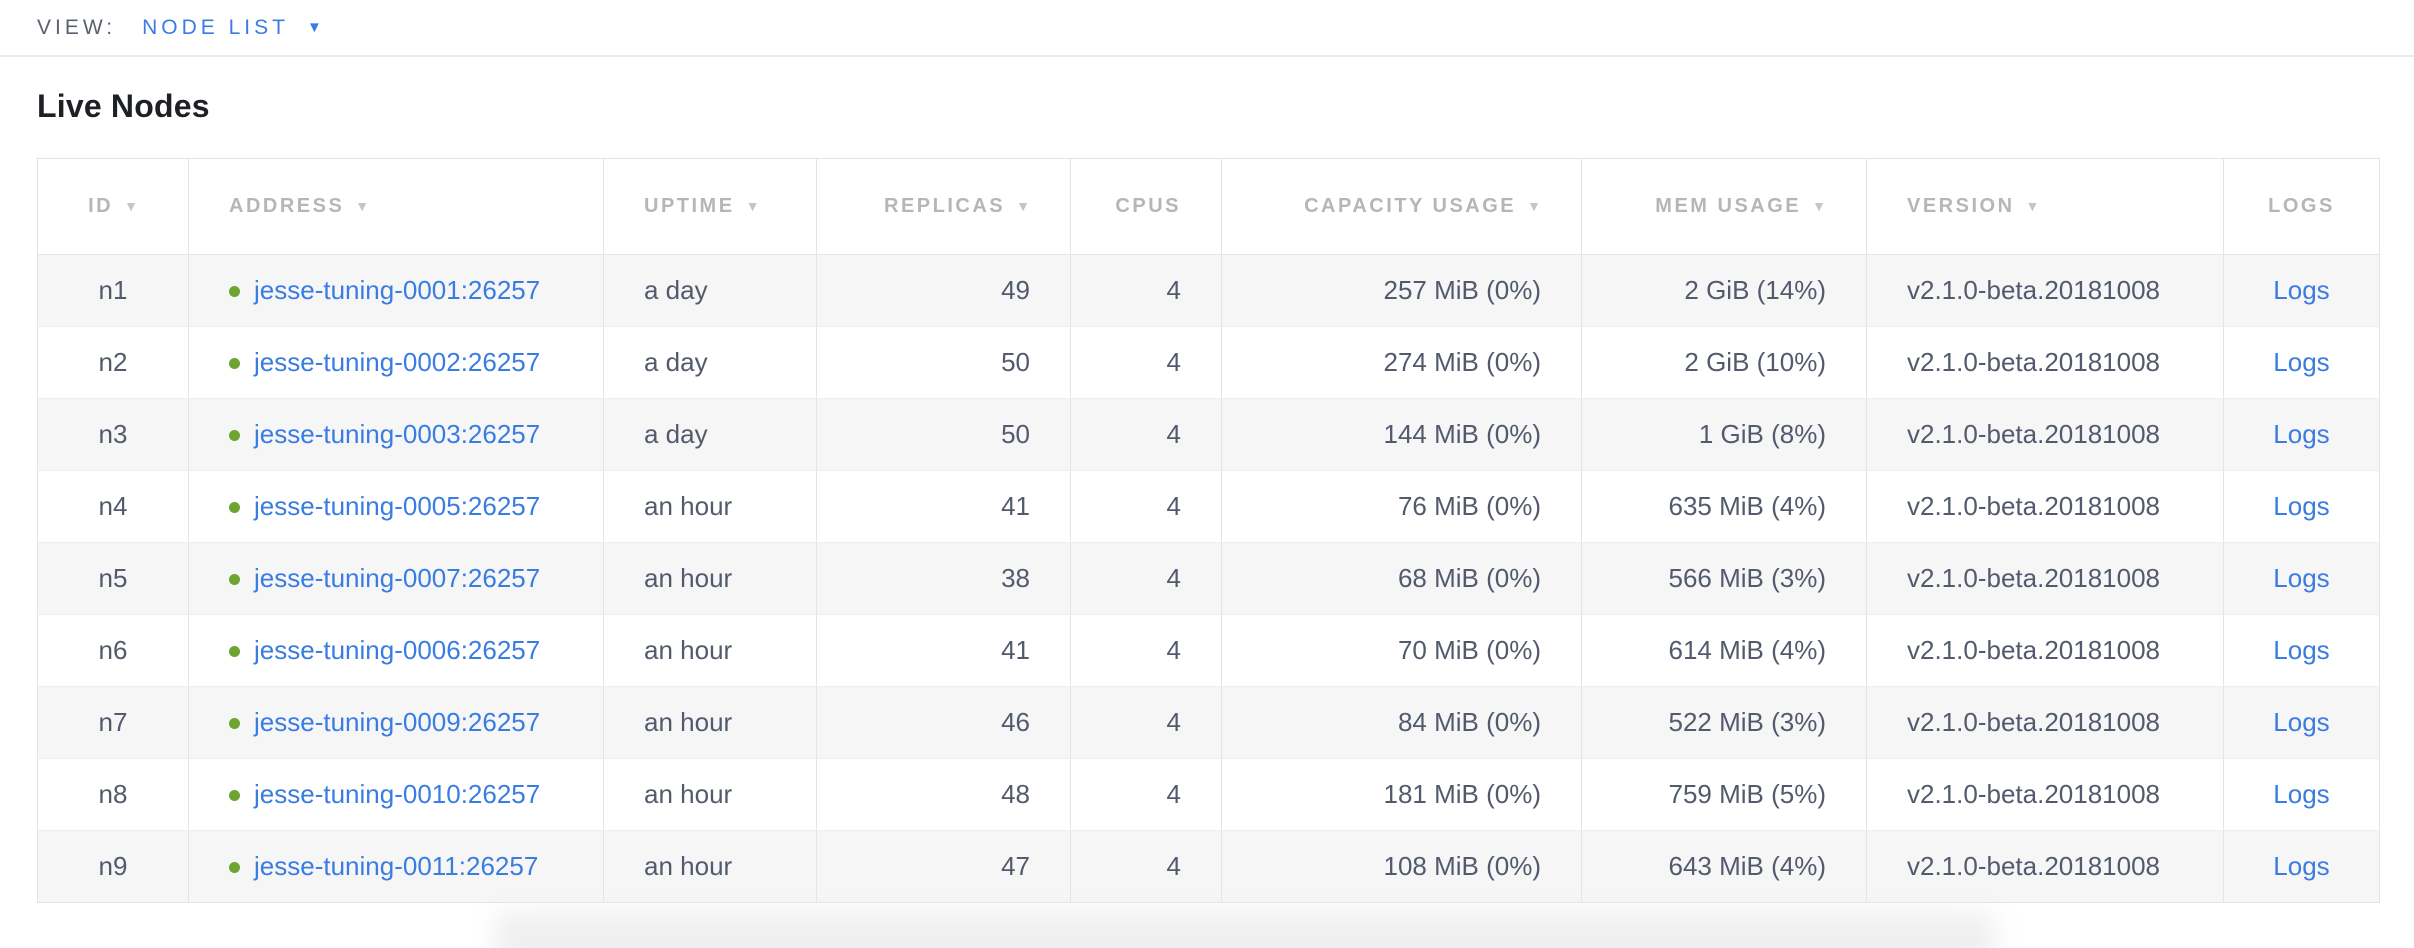 This screenshot has width=2414, height=948. What do you see at coordinates (943, 866) in the screenshot?
I see `cell-replicas: 47` at bounding box center [943, 866].